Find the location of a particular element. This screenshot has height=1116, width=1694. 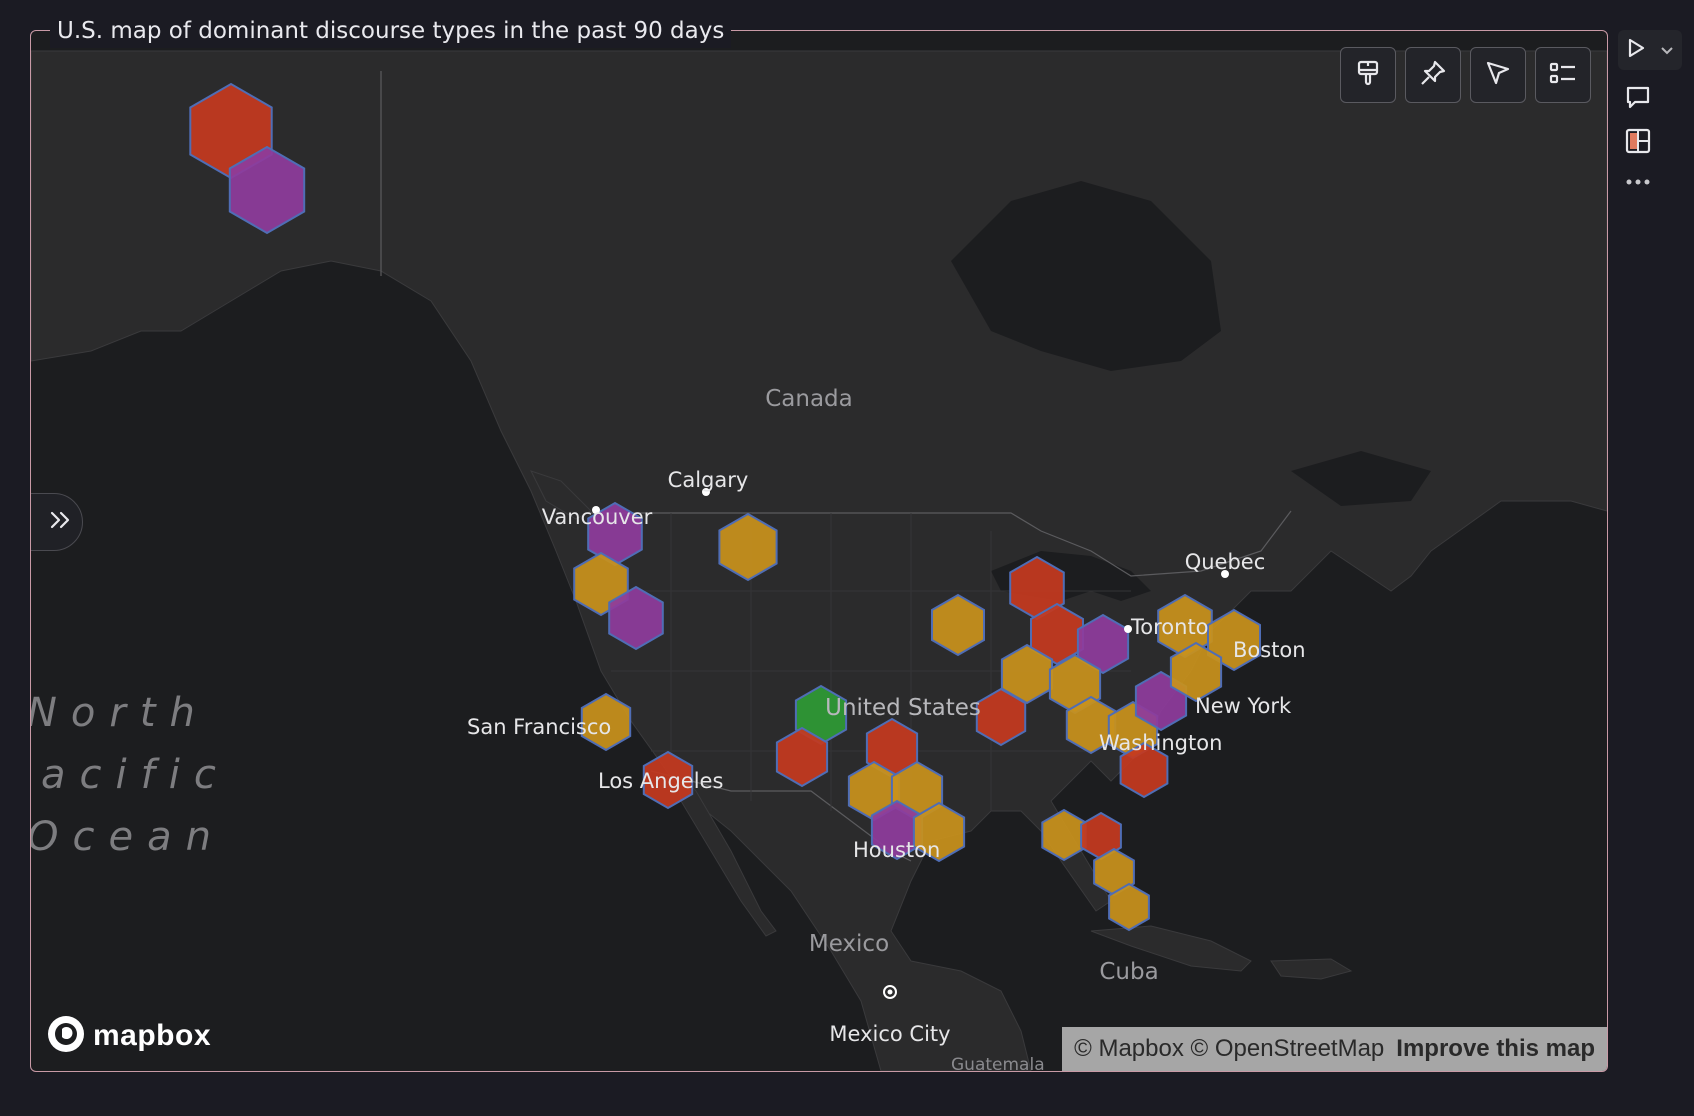

side-toolbar is located at coordinates (1650, 110).